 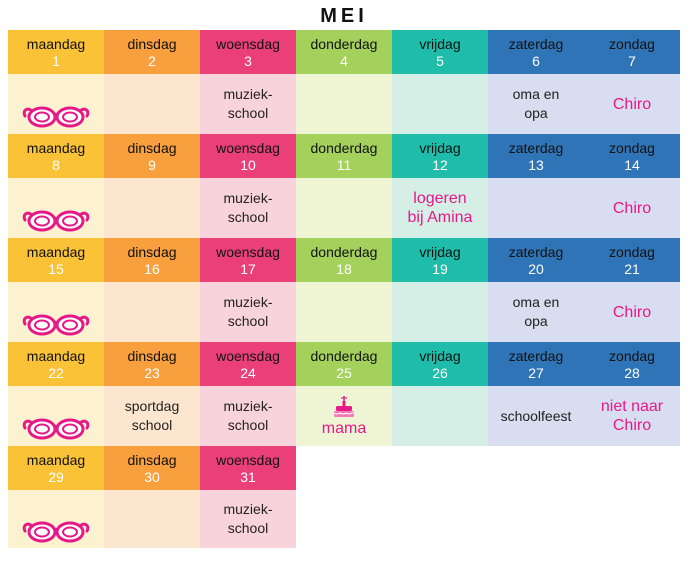 I want to click on day-header-woensdag: woensdag 3, so click(x=248, y=52).